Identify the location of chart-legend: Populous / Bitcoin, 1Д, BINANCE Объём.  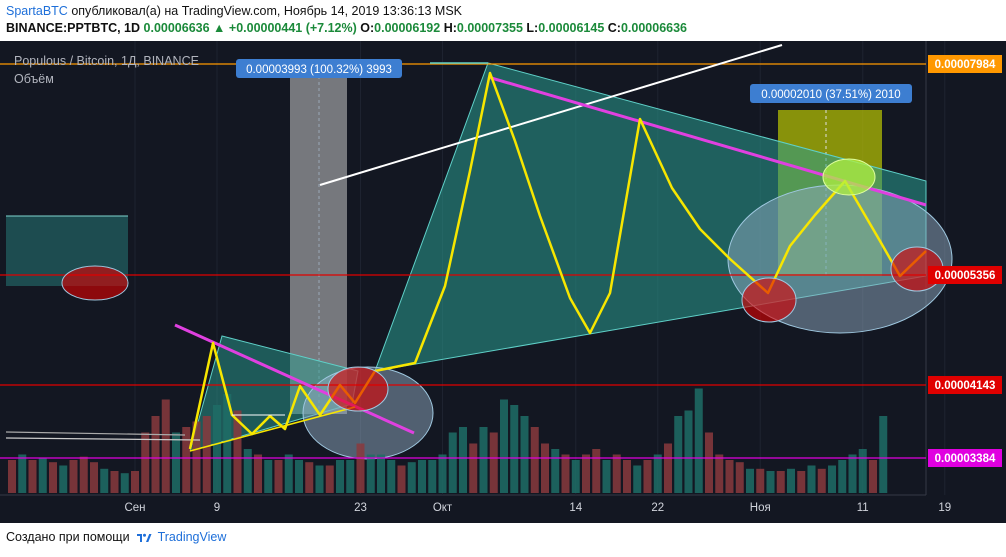
(106, 70).